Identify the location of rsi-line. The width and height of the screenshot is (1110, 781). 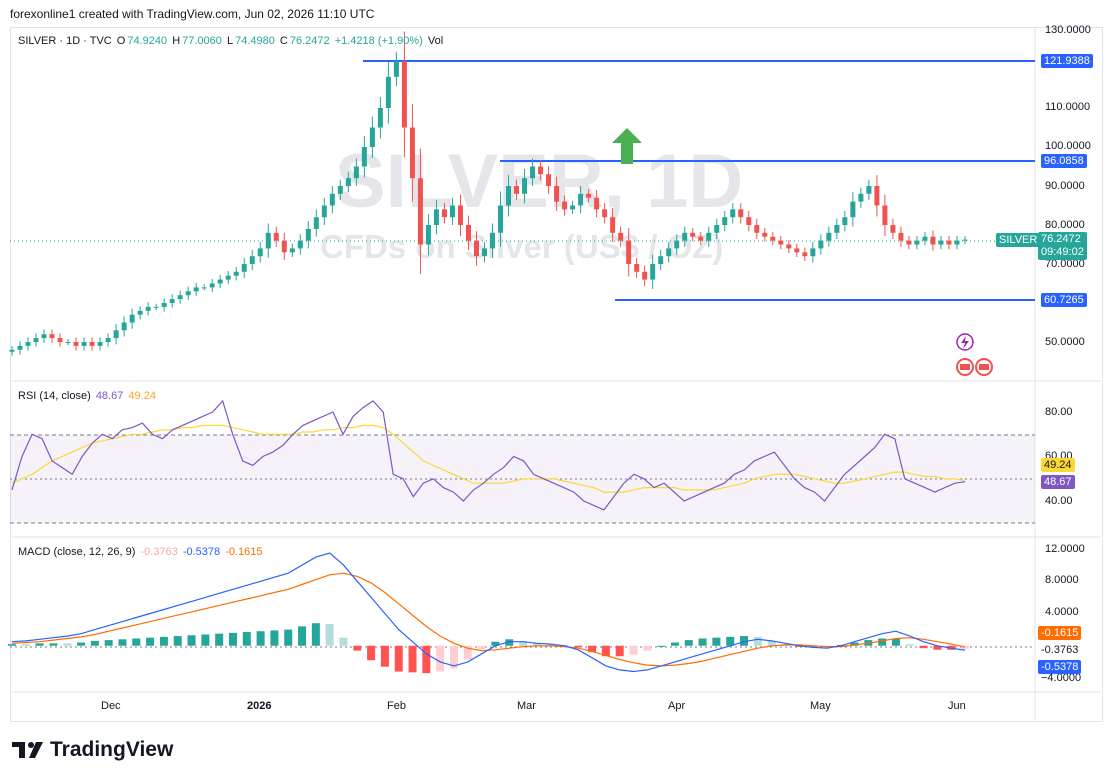
(488, 455).